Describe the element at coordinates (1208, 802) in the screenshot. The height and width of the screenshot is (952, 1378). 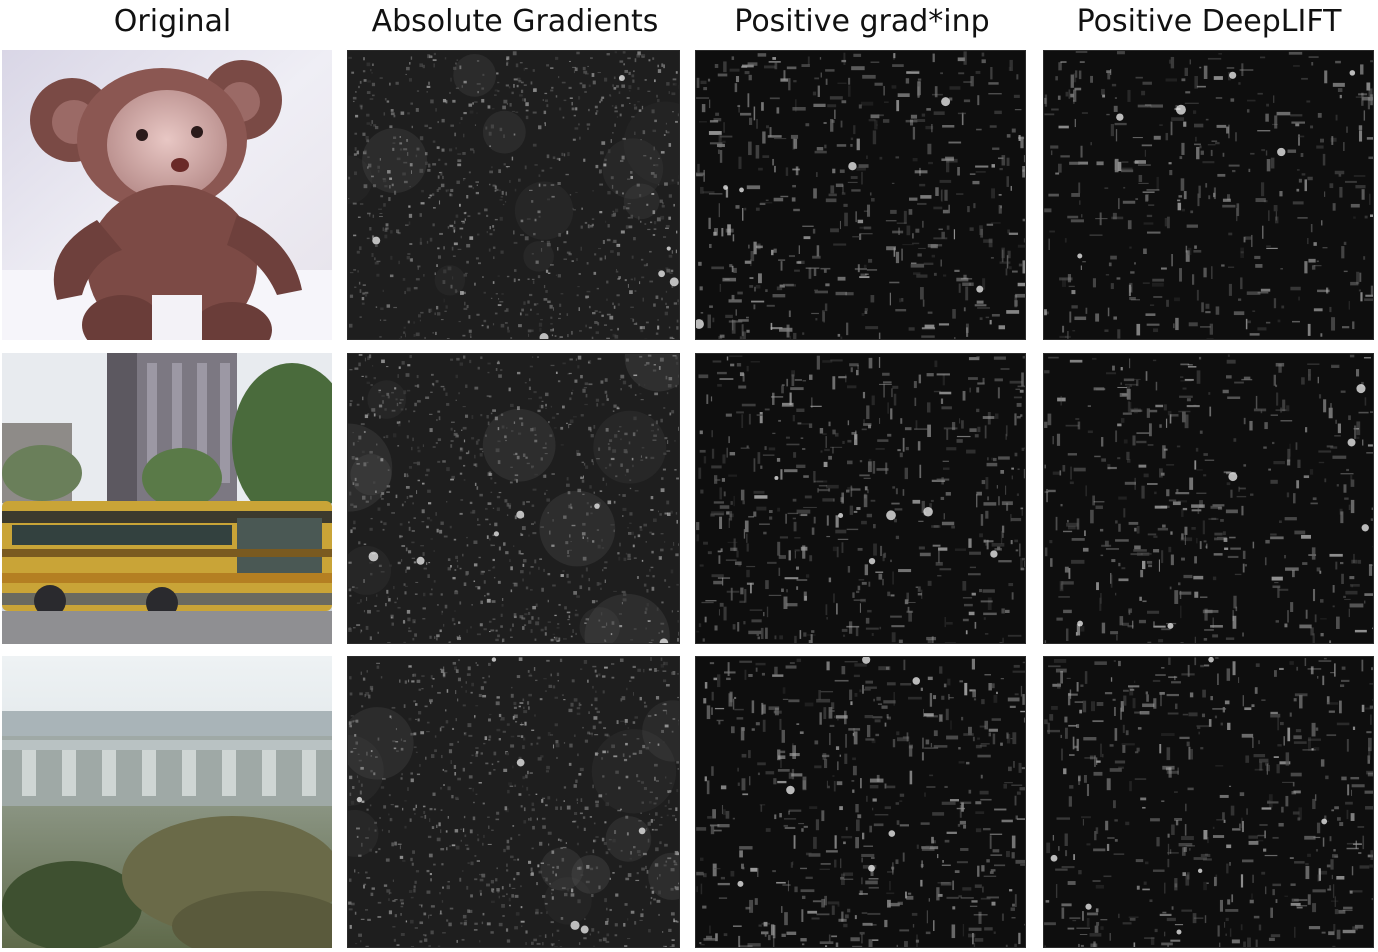
I see `positive-deeplift-map-bridge-landscape` at that location.